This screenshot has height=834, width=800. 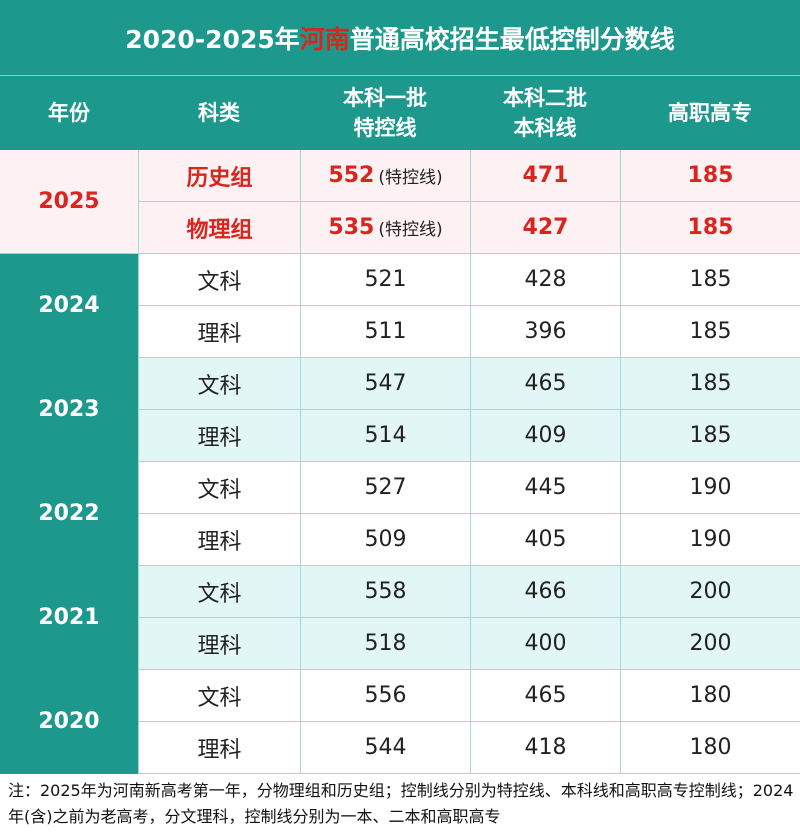 I want to click on tier1-cell: 547, so click(x=385, y=384).